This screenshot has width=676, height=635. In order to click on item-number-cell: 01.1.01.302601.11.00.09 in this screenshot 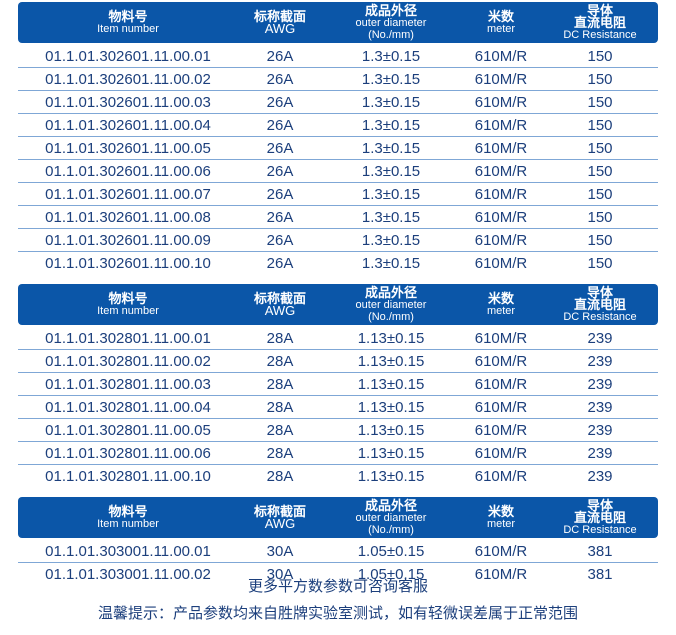, I will do `click(128, 240)`.